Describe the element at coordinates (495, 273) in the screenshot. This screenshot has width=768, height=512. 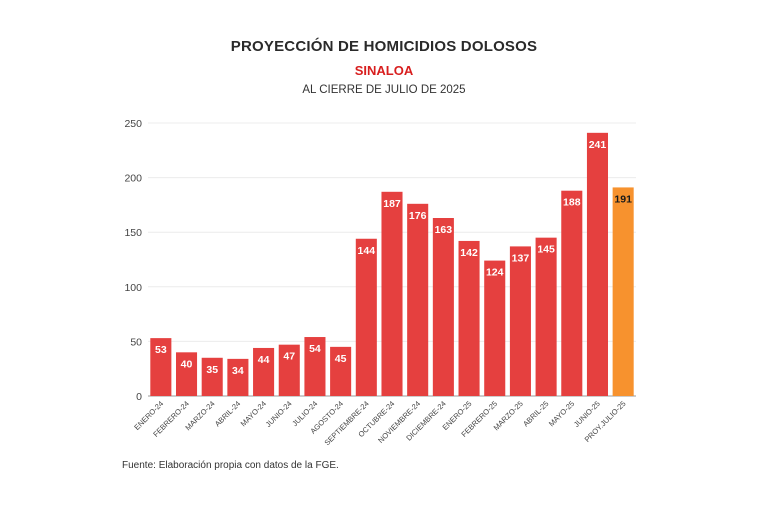
I see `bar-value-label: 124` at that location.